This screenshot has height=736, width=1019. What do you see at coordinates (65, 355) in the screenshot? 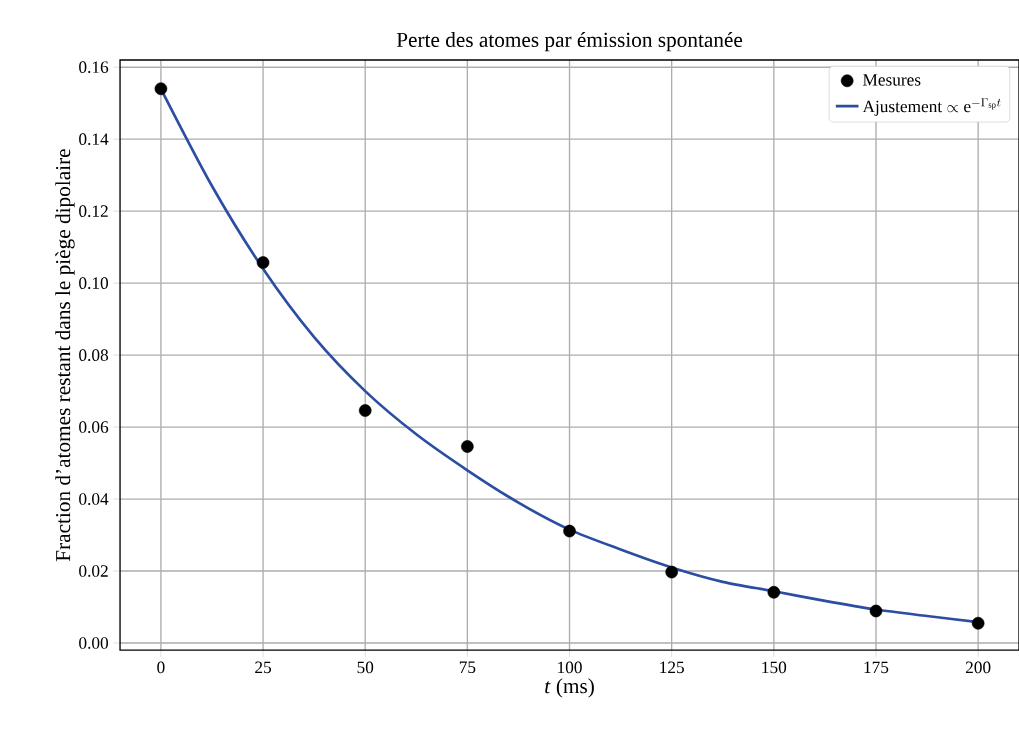
I see `y-axis-title: Fraction d’atomes restant dans le piège dipolaire` at bounding box center [65, 355].